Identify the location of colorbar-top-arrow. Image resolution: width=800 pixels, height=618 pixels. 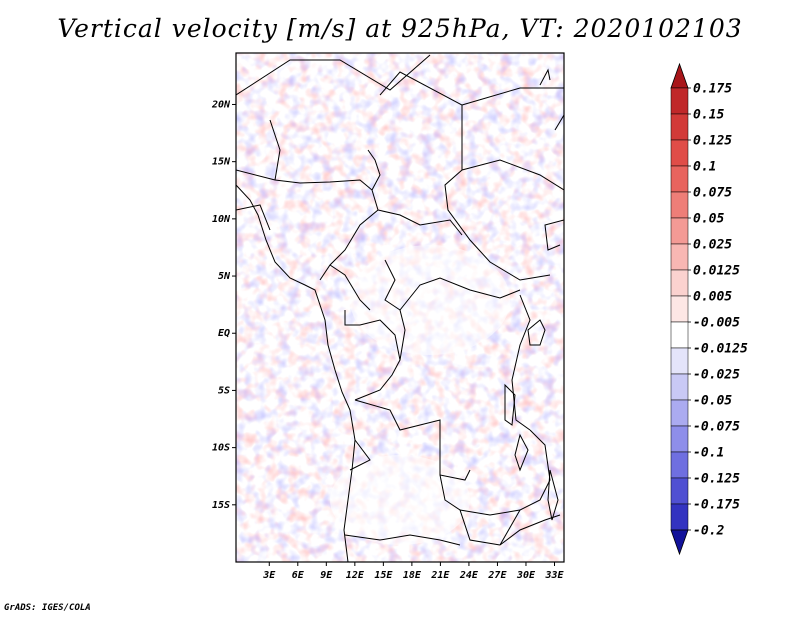
(679, 75).